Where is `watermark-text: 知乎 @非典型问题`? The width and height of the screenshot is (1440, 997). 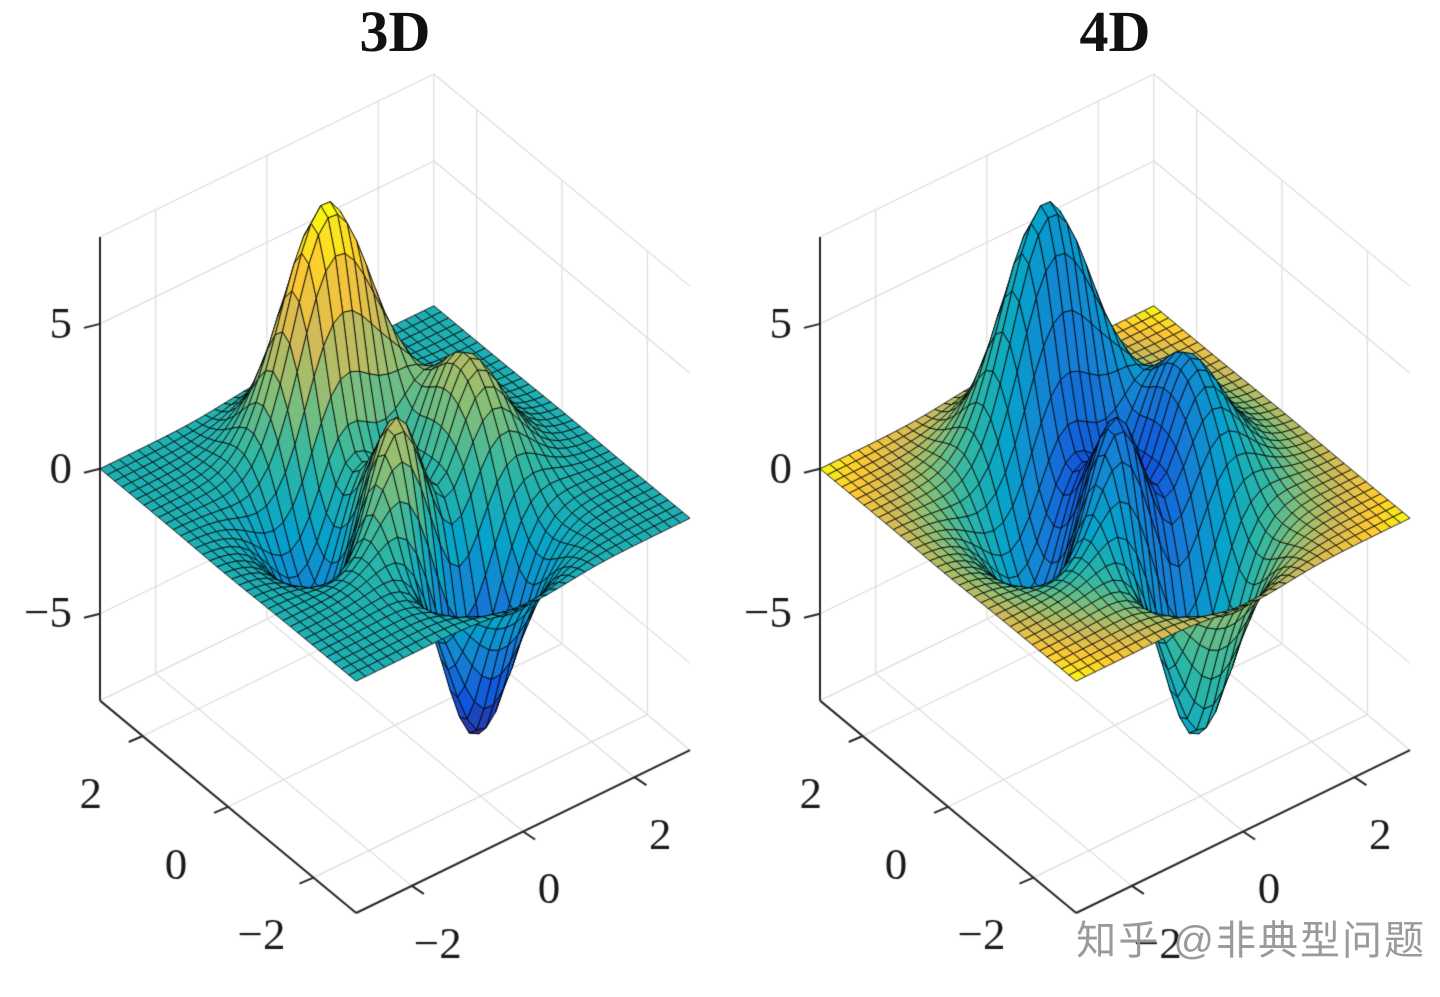
watermark-text: 知乎 @非典型问题 is located at coordinates (1251, 941).